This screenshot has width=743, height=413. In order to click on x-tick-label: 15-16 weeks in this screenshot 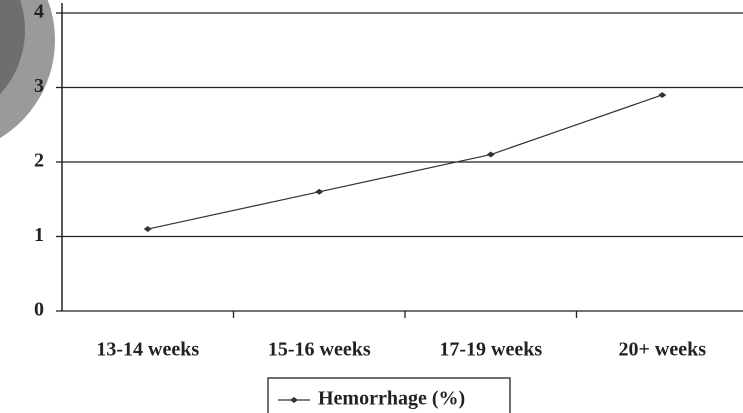, I will do `click(319, 350)`.